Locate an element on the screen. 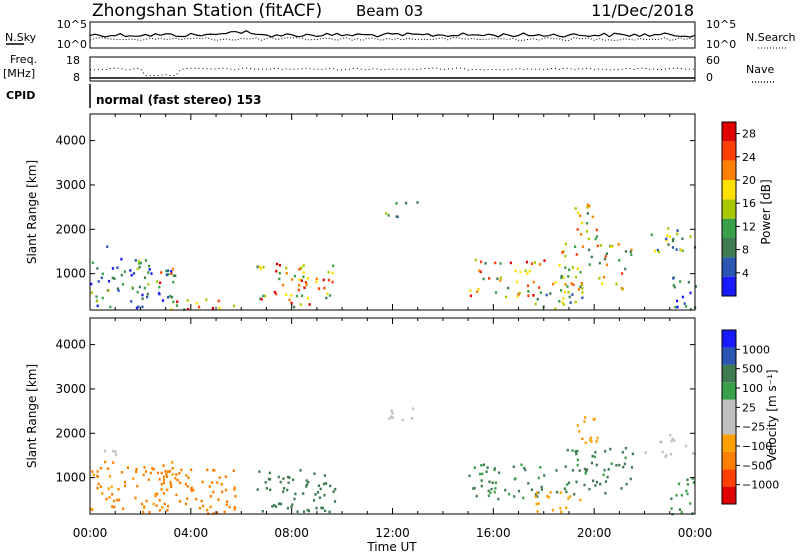 Image resolution: width=800 pixels, height=558 pixels. colorbar-tick-label: 100 is located at coordinates (752, 388).